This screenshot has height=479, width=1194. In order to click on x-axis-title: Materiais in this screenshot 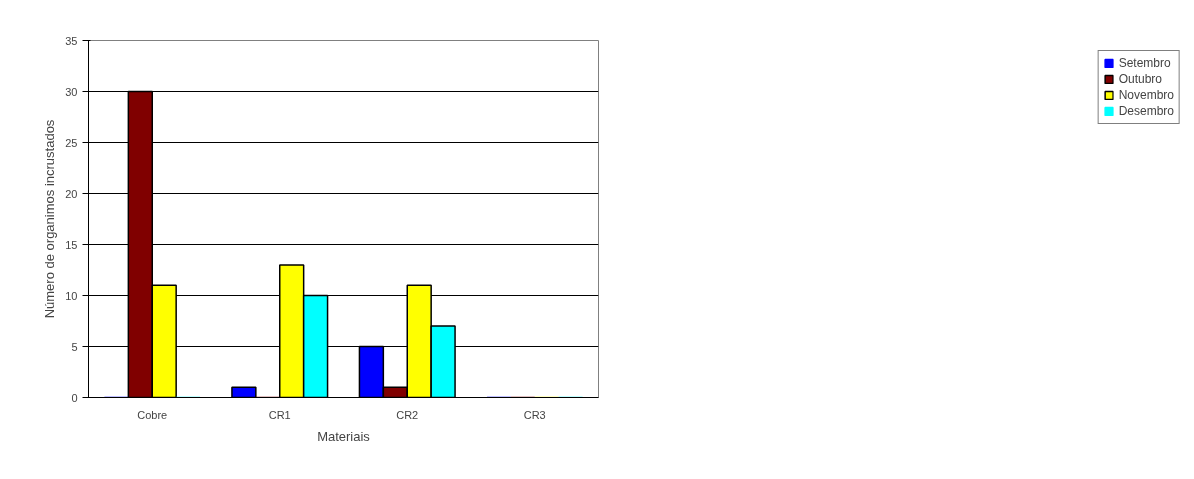, I will do `click(344, 436)`.